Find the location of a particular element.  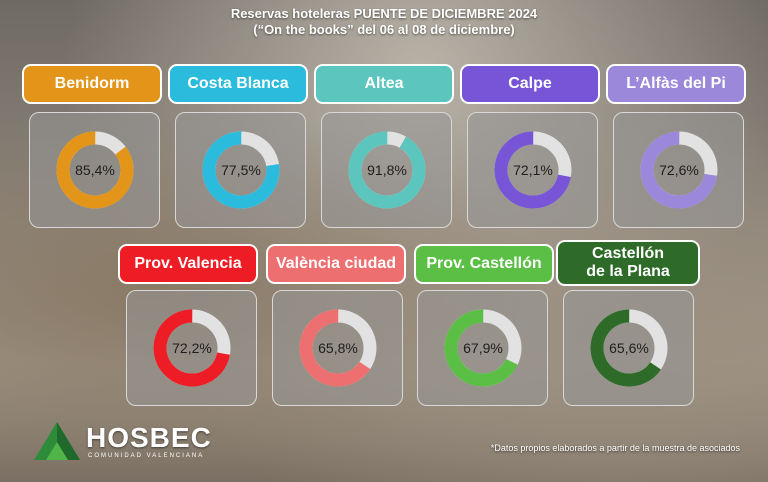

donut-chart: 77,5% is located at coordinates (240, 170).